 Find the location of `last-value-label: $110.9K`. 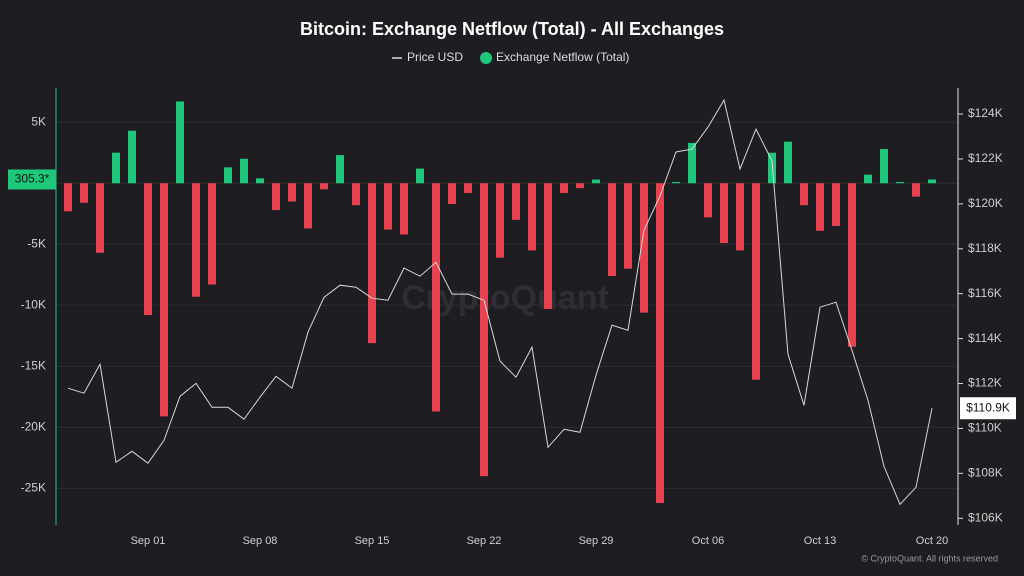

last-value-label: $110.9K is located at coordinates (988, 407).